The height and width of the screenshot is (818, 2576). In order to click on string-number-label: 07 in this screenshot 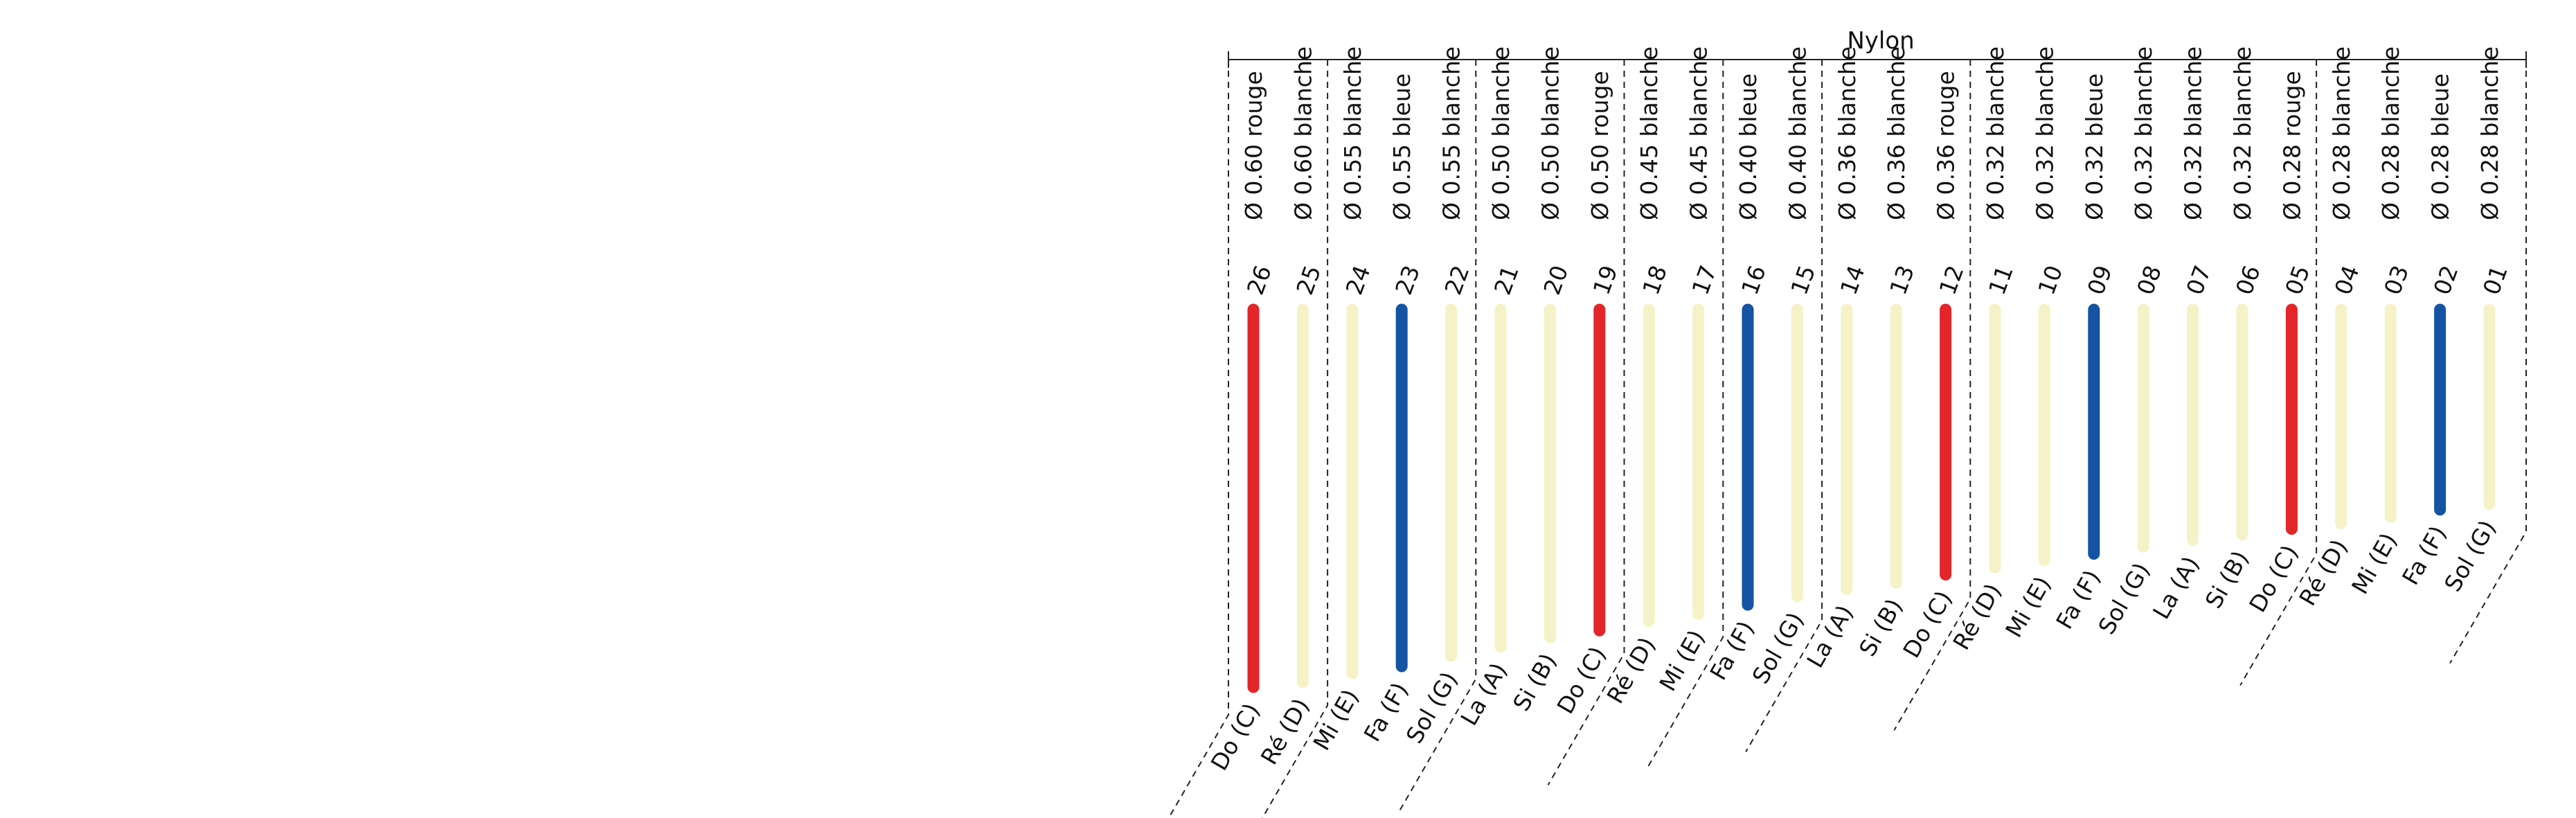, I will do `click(2198, 280)`.